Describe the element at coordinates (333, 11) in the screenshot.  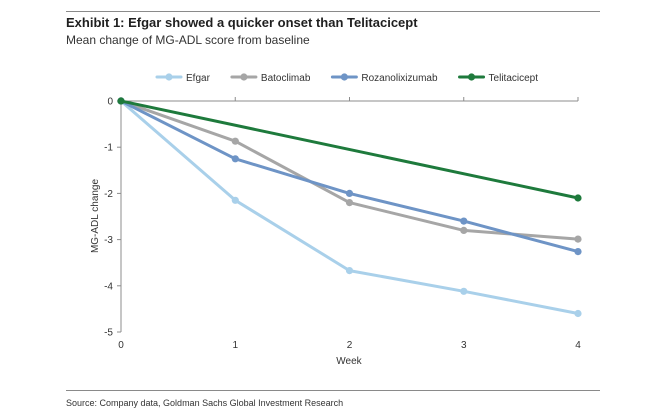
I see `top-rule` at that location.